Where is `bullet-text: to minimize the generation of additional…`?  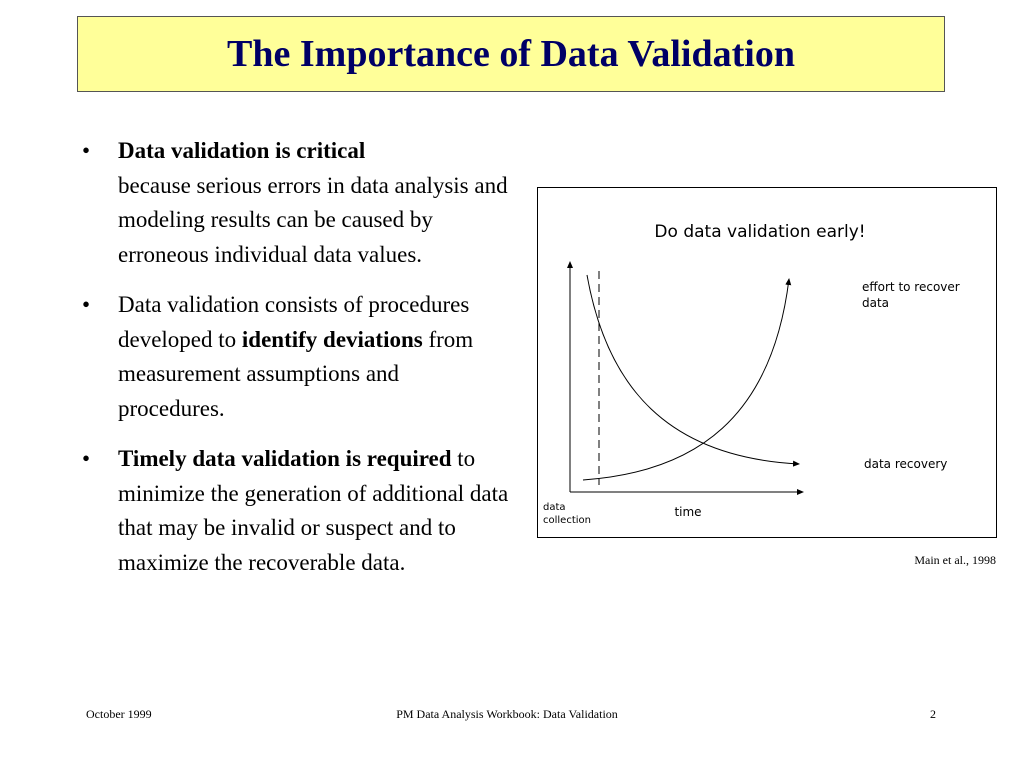 bullet-text: to minimize the generation of additional… is located at coordinates (313, 510).